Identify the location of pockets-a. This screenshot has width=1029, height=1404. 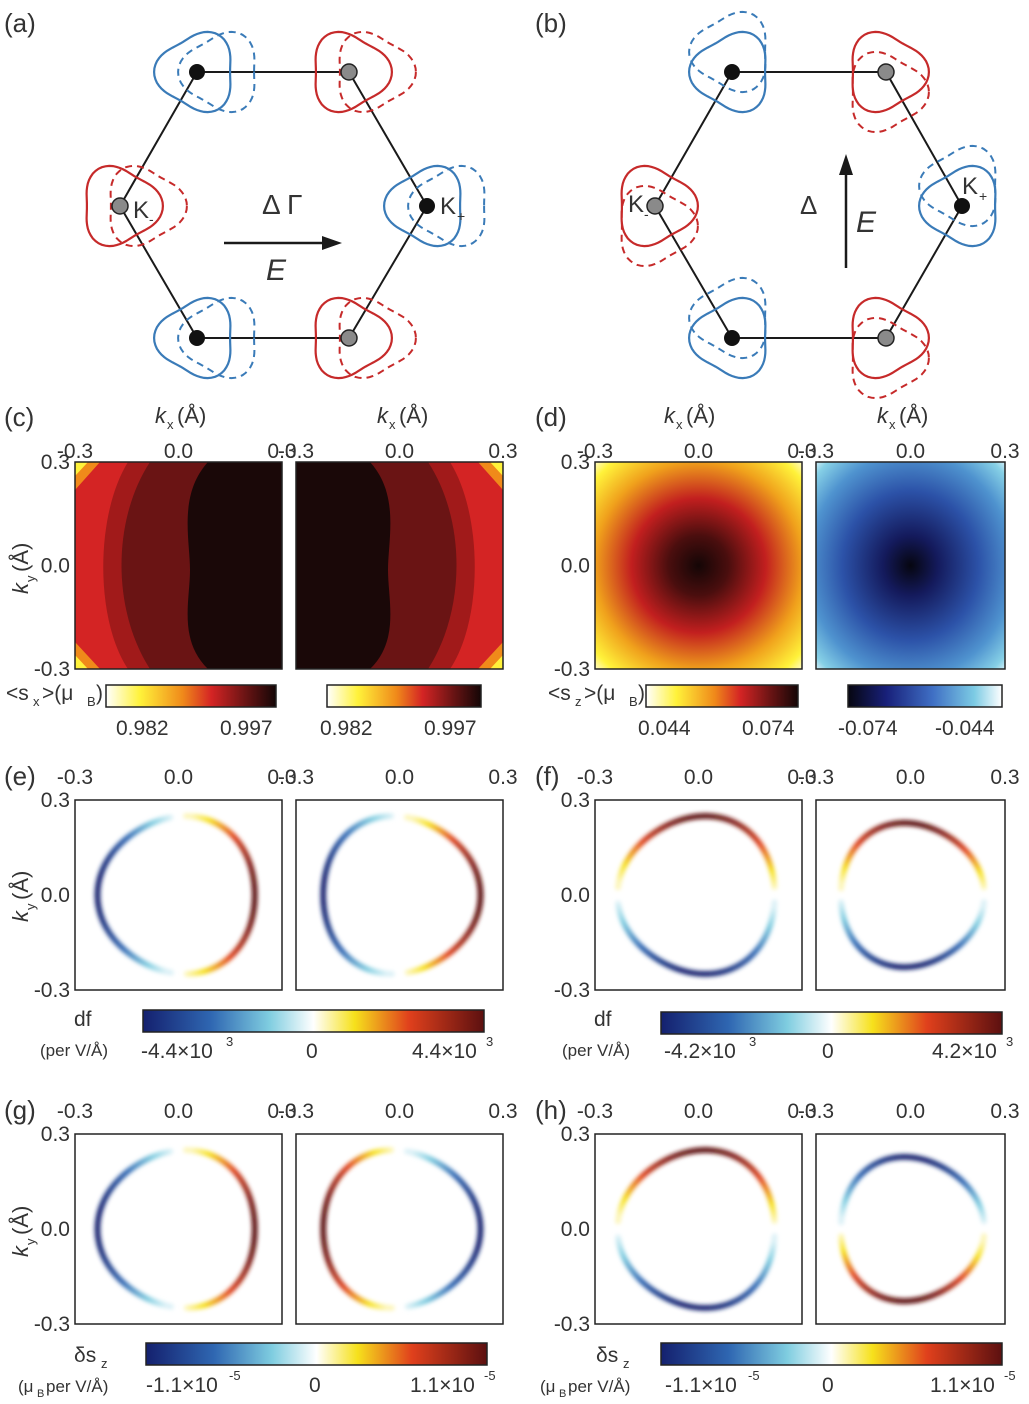
(285, 205).